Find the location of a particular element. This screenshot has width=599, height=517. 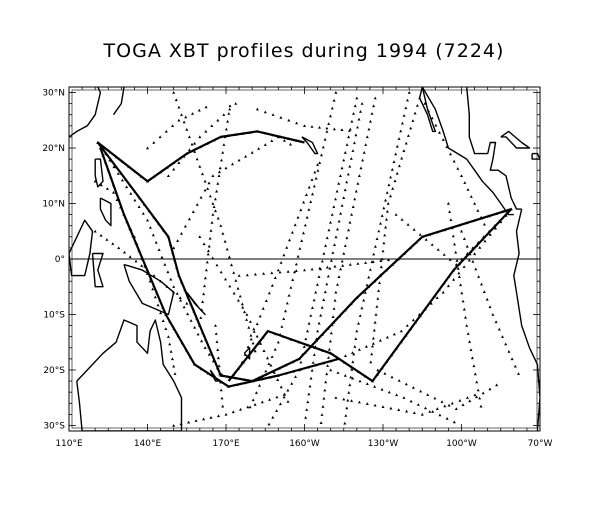

coastline-philippines-luzon is located at coordinates (99, 173).